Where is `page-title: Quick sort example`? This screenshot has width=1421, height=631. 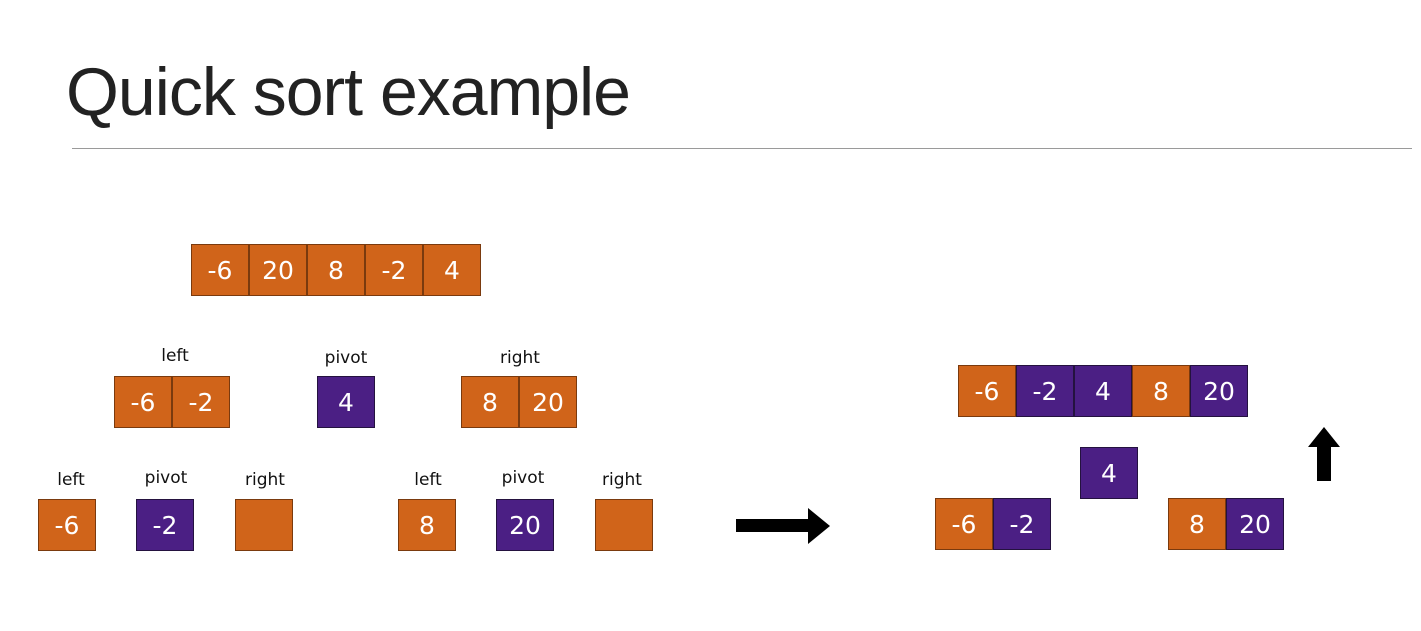
page-title: Quick sort example is located at coordinates (348, 92).